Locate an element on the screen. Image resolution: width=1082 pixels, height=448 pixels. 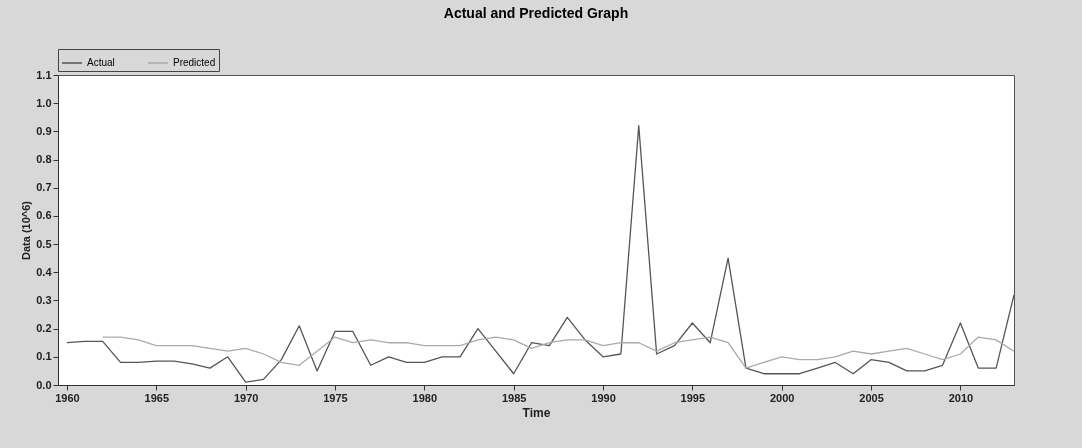
y-tick-label: 0.6 is located at coordinates (44, 215).